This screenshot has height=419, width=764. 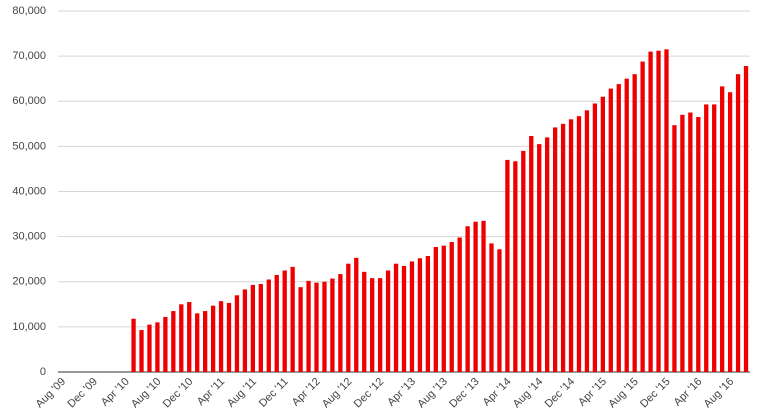 What do you see at coordinates (29, 101) in the screenshot?
I see `y-tick-label: 60,000` at bounding box center [29, 101].